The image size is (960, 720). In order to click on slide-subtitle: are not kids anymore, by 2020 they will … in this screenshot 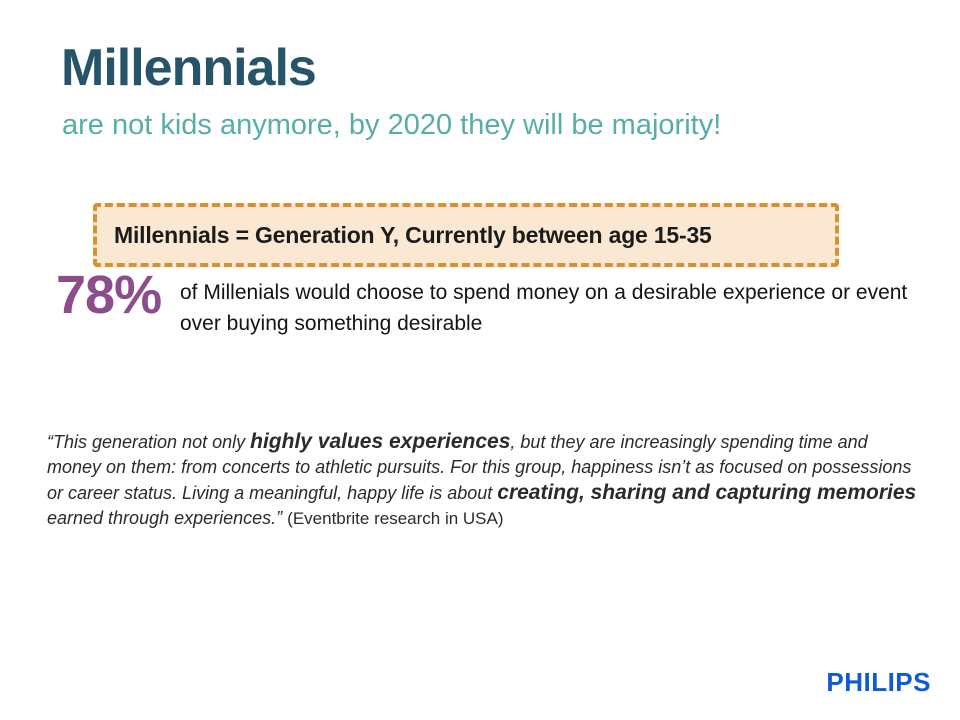, I will do `click(392, 125)`.